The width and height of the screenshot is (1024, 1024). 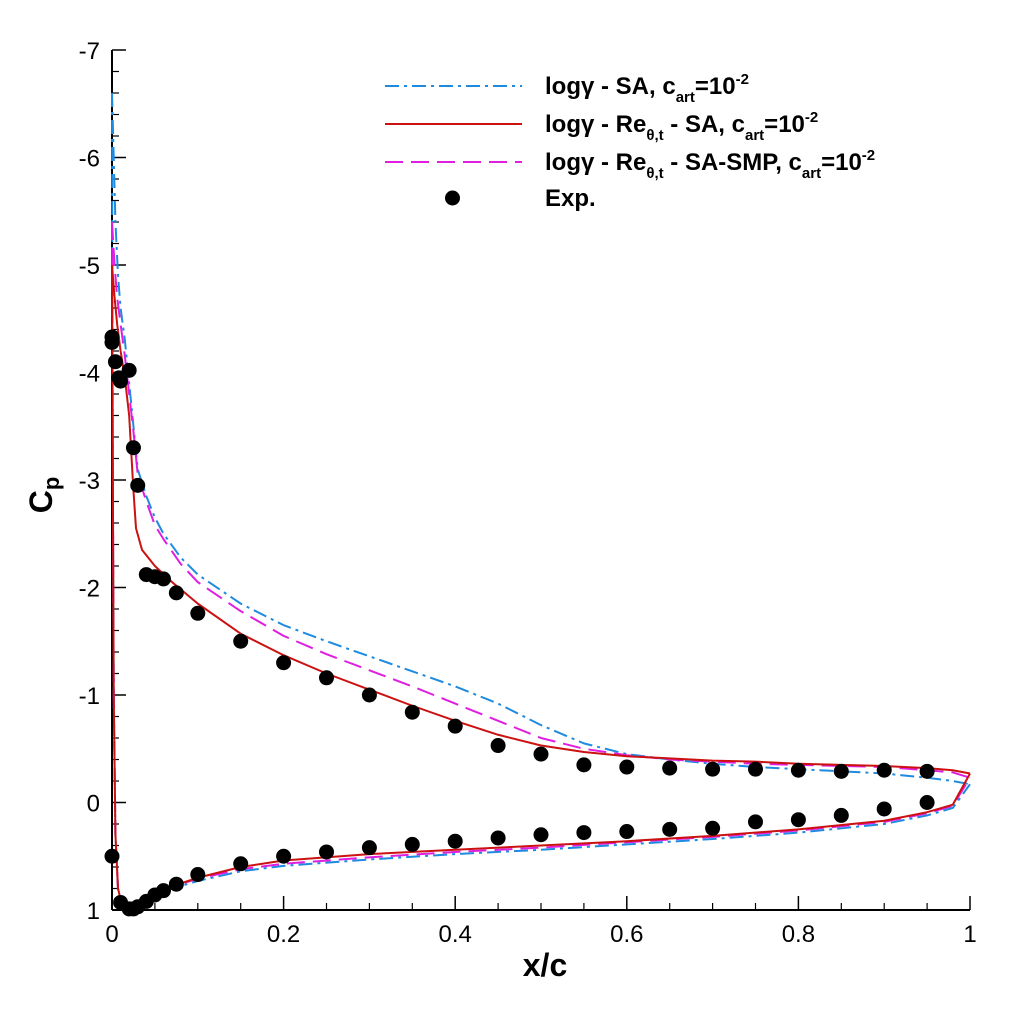 I want to click on legend-text-part: Exp., so click(x=570, y=198).